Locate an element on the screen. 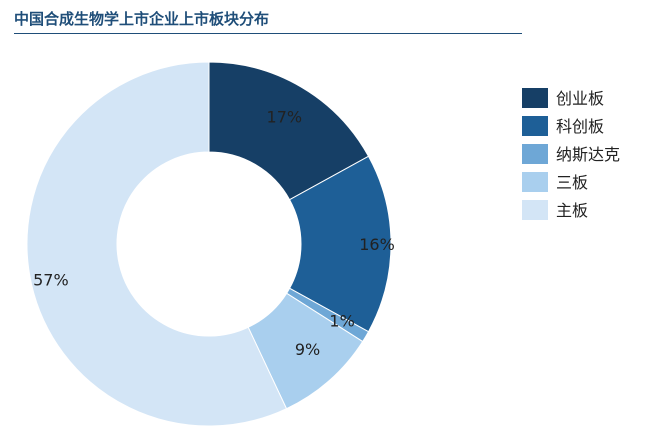  legend-label-1: 创业板 is located at coordinates (580, 98).